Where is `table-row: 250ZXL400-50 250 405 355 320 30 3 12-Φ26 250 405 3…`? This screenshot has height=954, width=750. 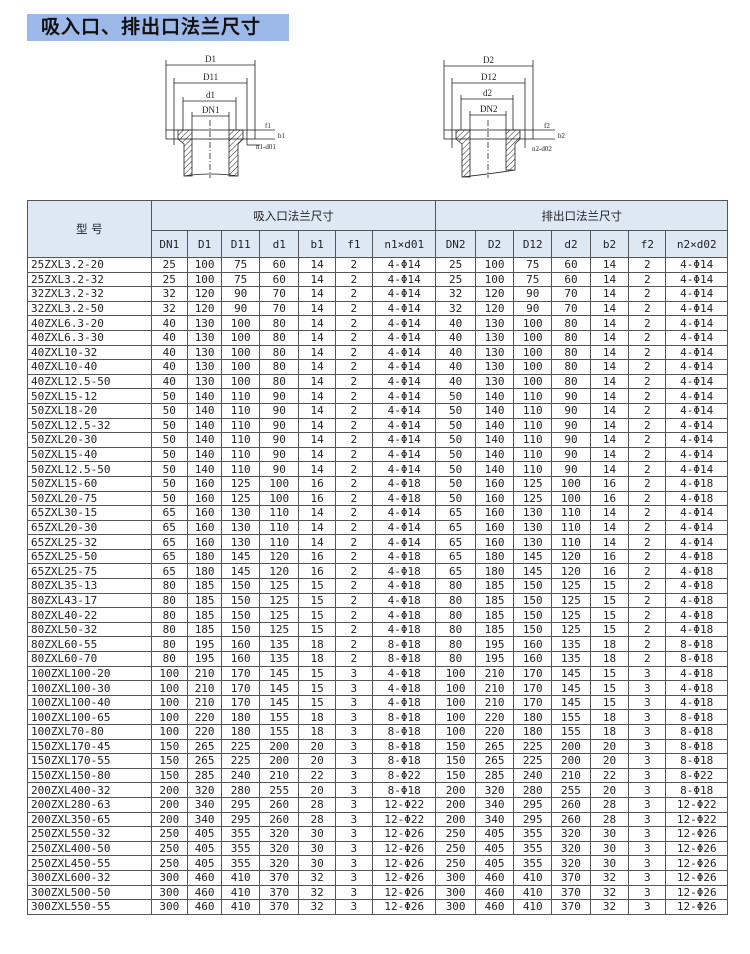 table-row: 250ZXL400-50 250 405 355 320 30 3 12-Φ26 250 405 3… is located at coordinates (377, 848).